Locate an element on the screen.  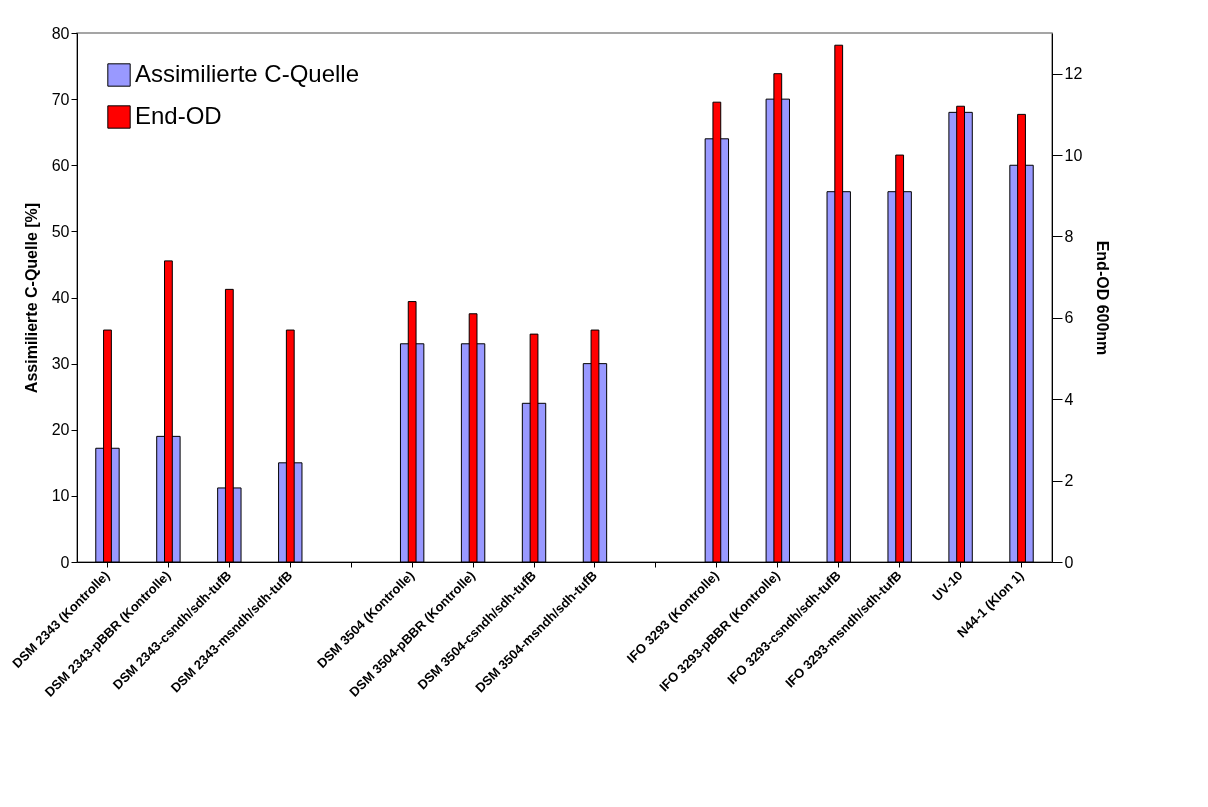
legend-label: End-OD is located at coordinates (178, 115).